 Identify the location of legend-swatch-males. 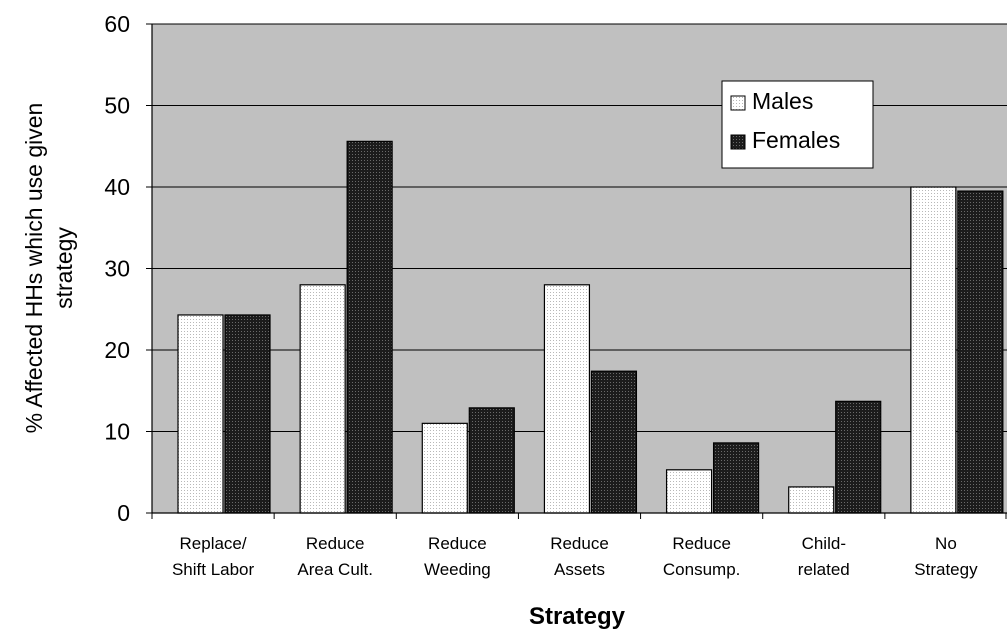
(738, 103).